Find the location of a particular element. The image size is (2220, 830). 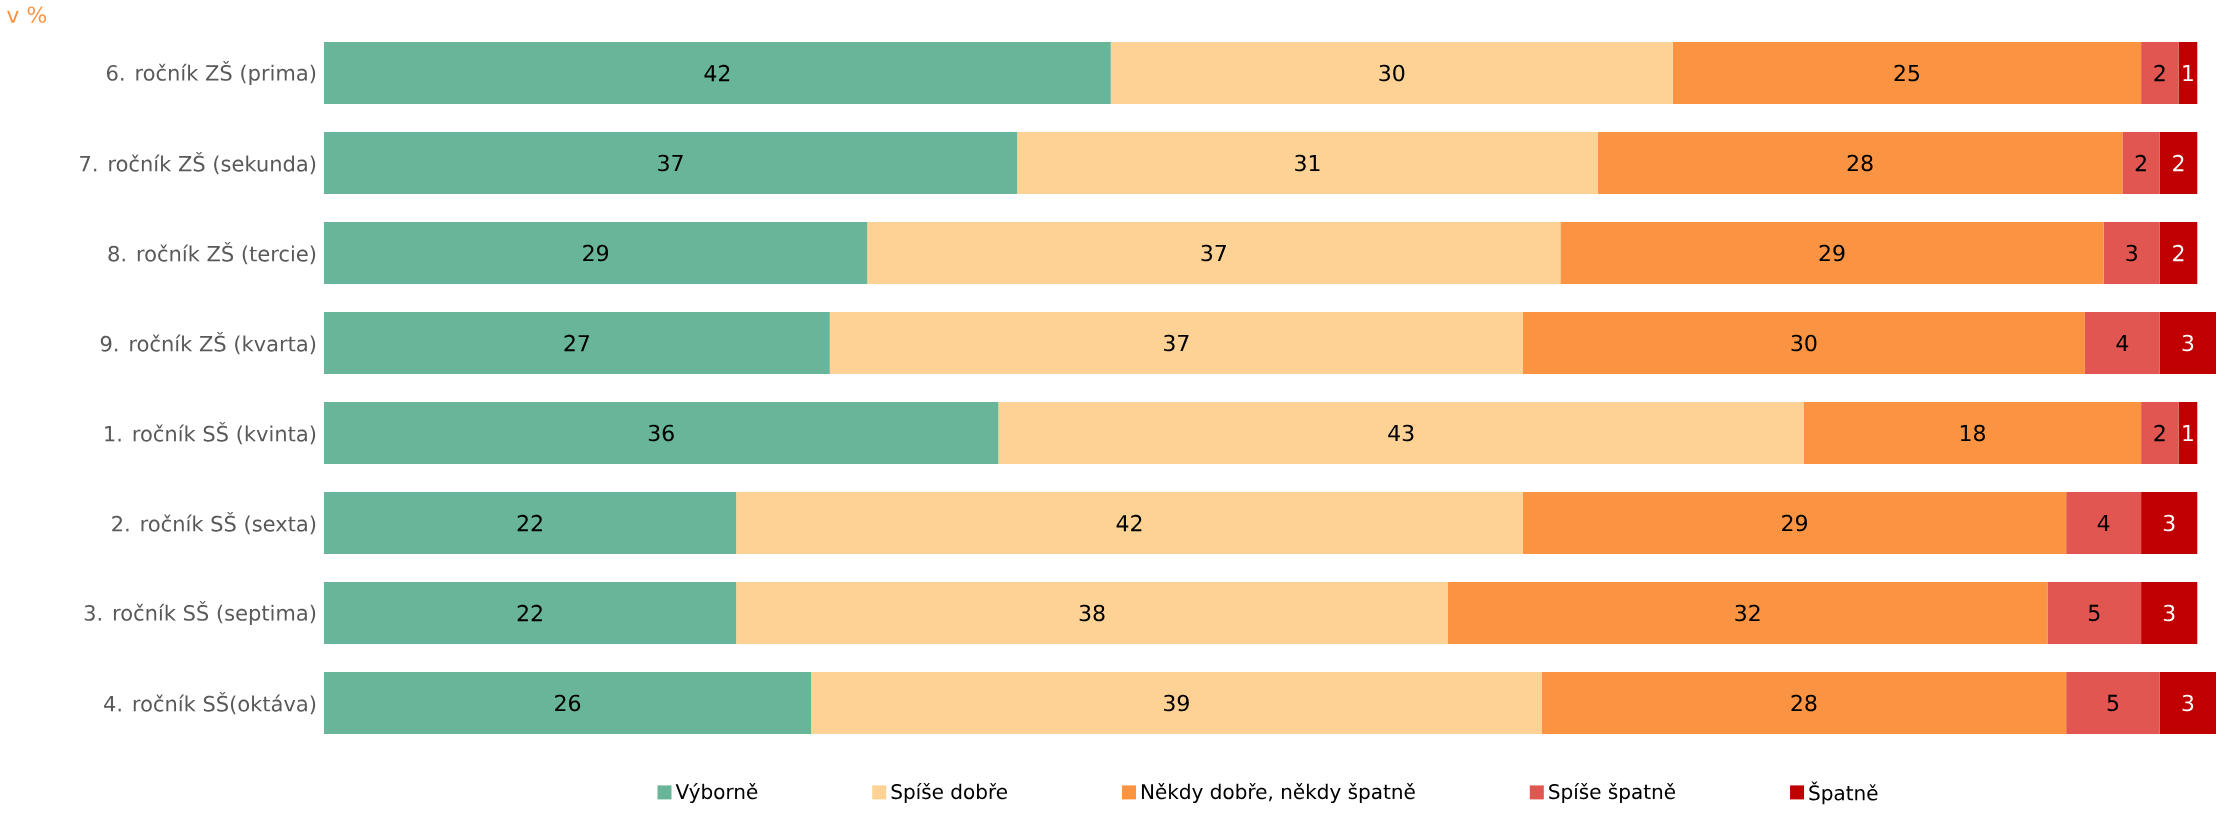

y-tick-label: 1. ročník SŠ (kvinta) is located at coordinates (210, 433).